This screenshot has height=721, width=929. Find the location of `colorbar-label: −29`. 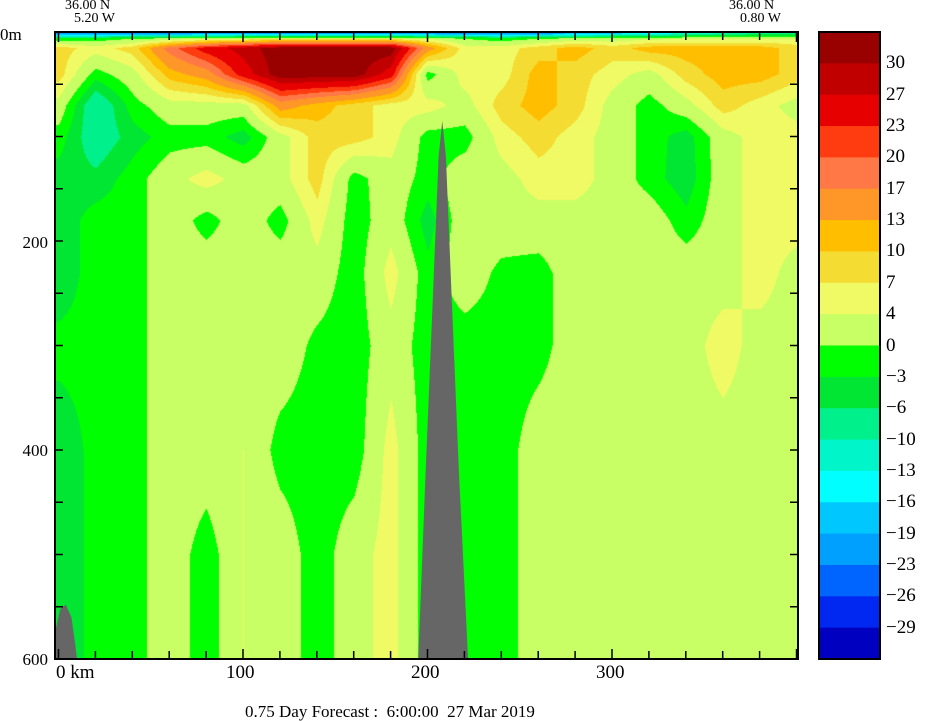

colorbar-label: −29 is located at coordinates (901, 627).